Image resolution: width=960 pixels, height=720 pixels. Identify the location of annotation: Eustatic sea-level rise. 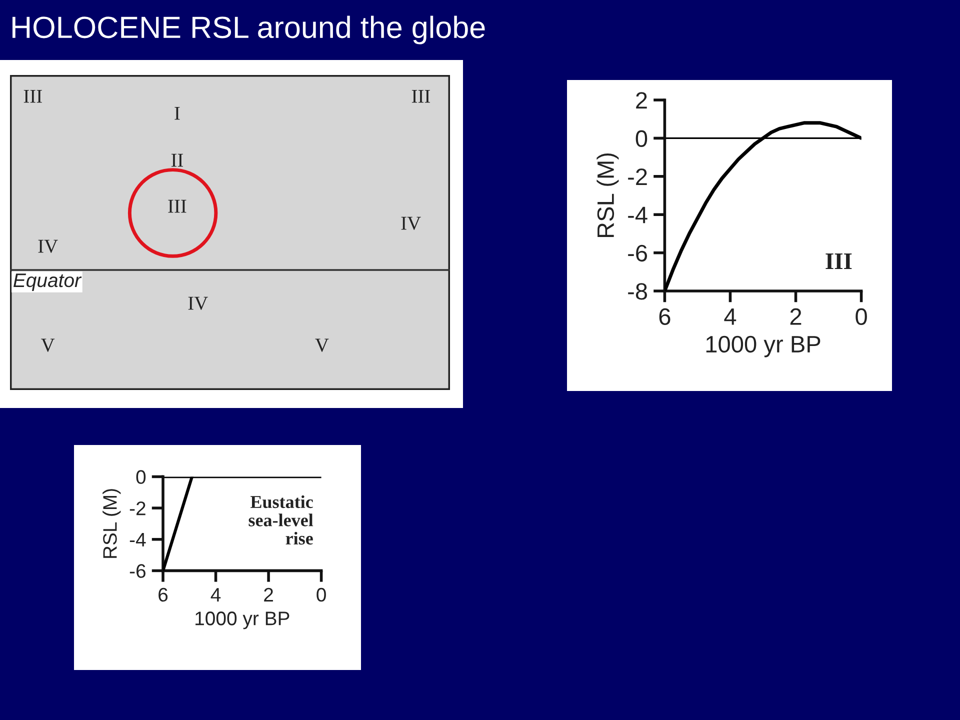
(281, 520).